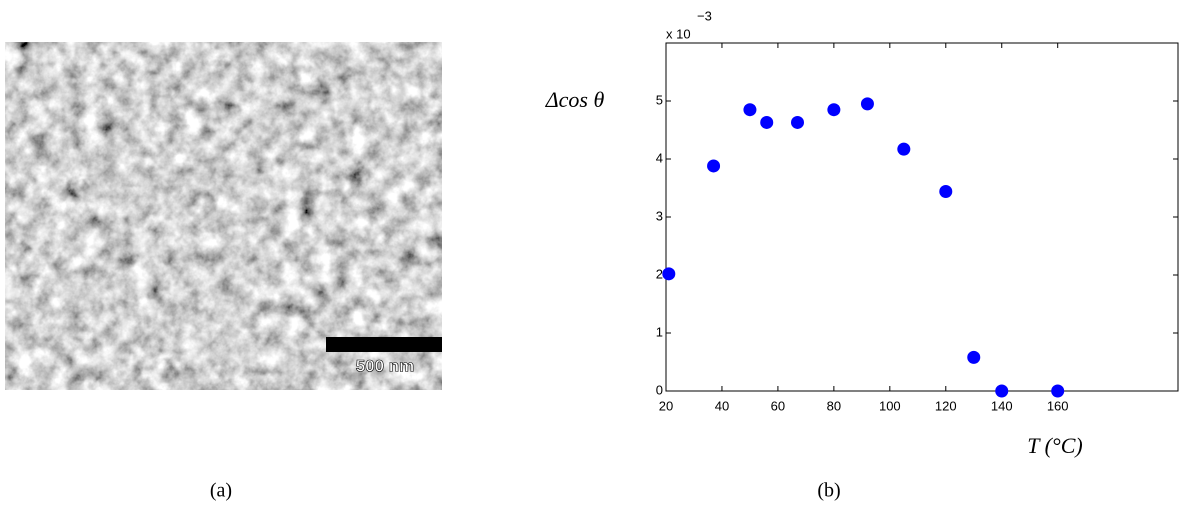  What do you see at coordinates (221, 491) in the screenshot?
I see `caption: (a)` at bounding box center [221, 491].